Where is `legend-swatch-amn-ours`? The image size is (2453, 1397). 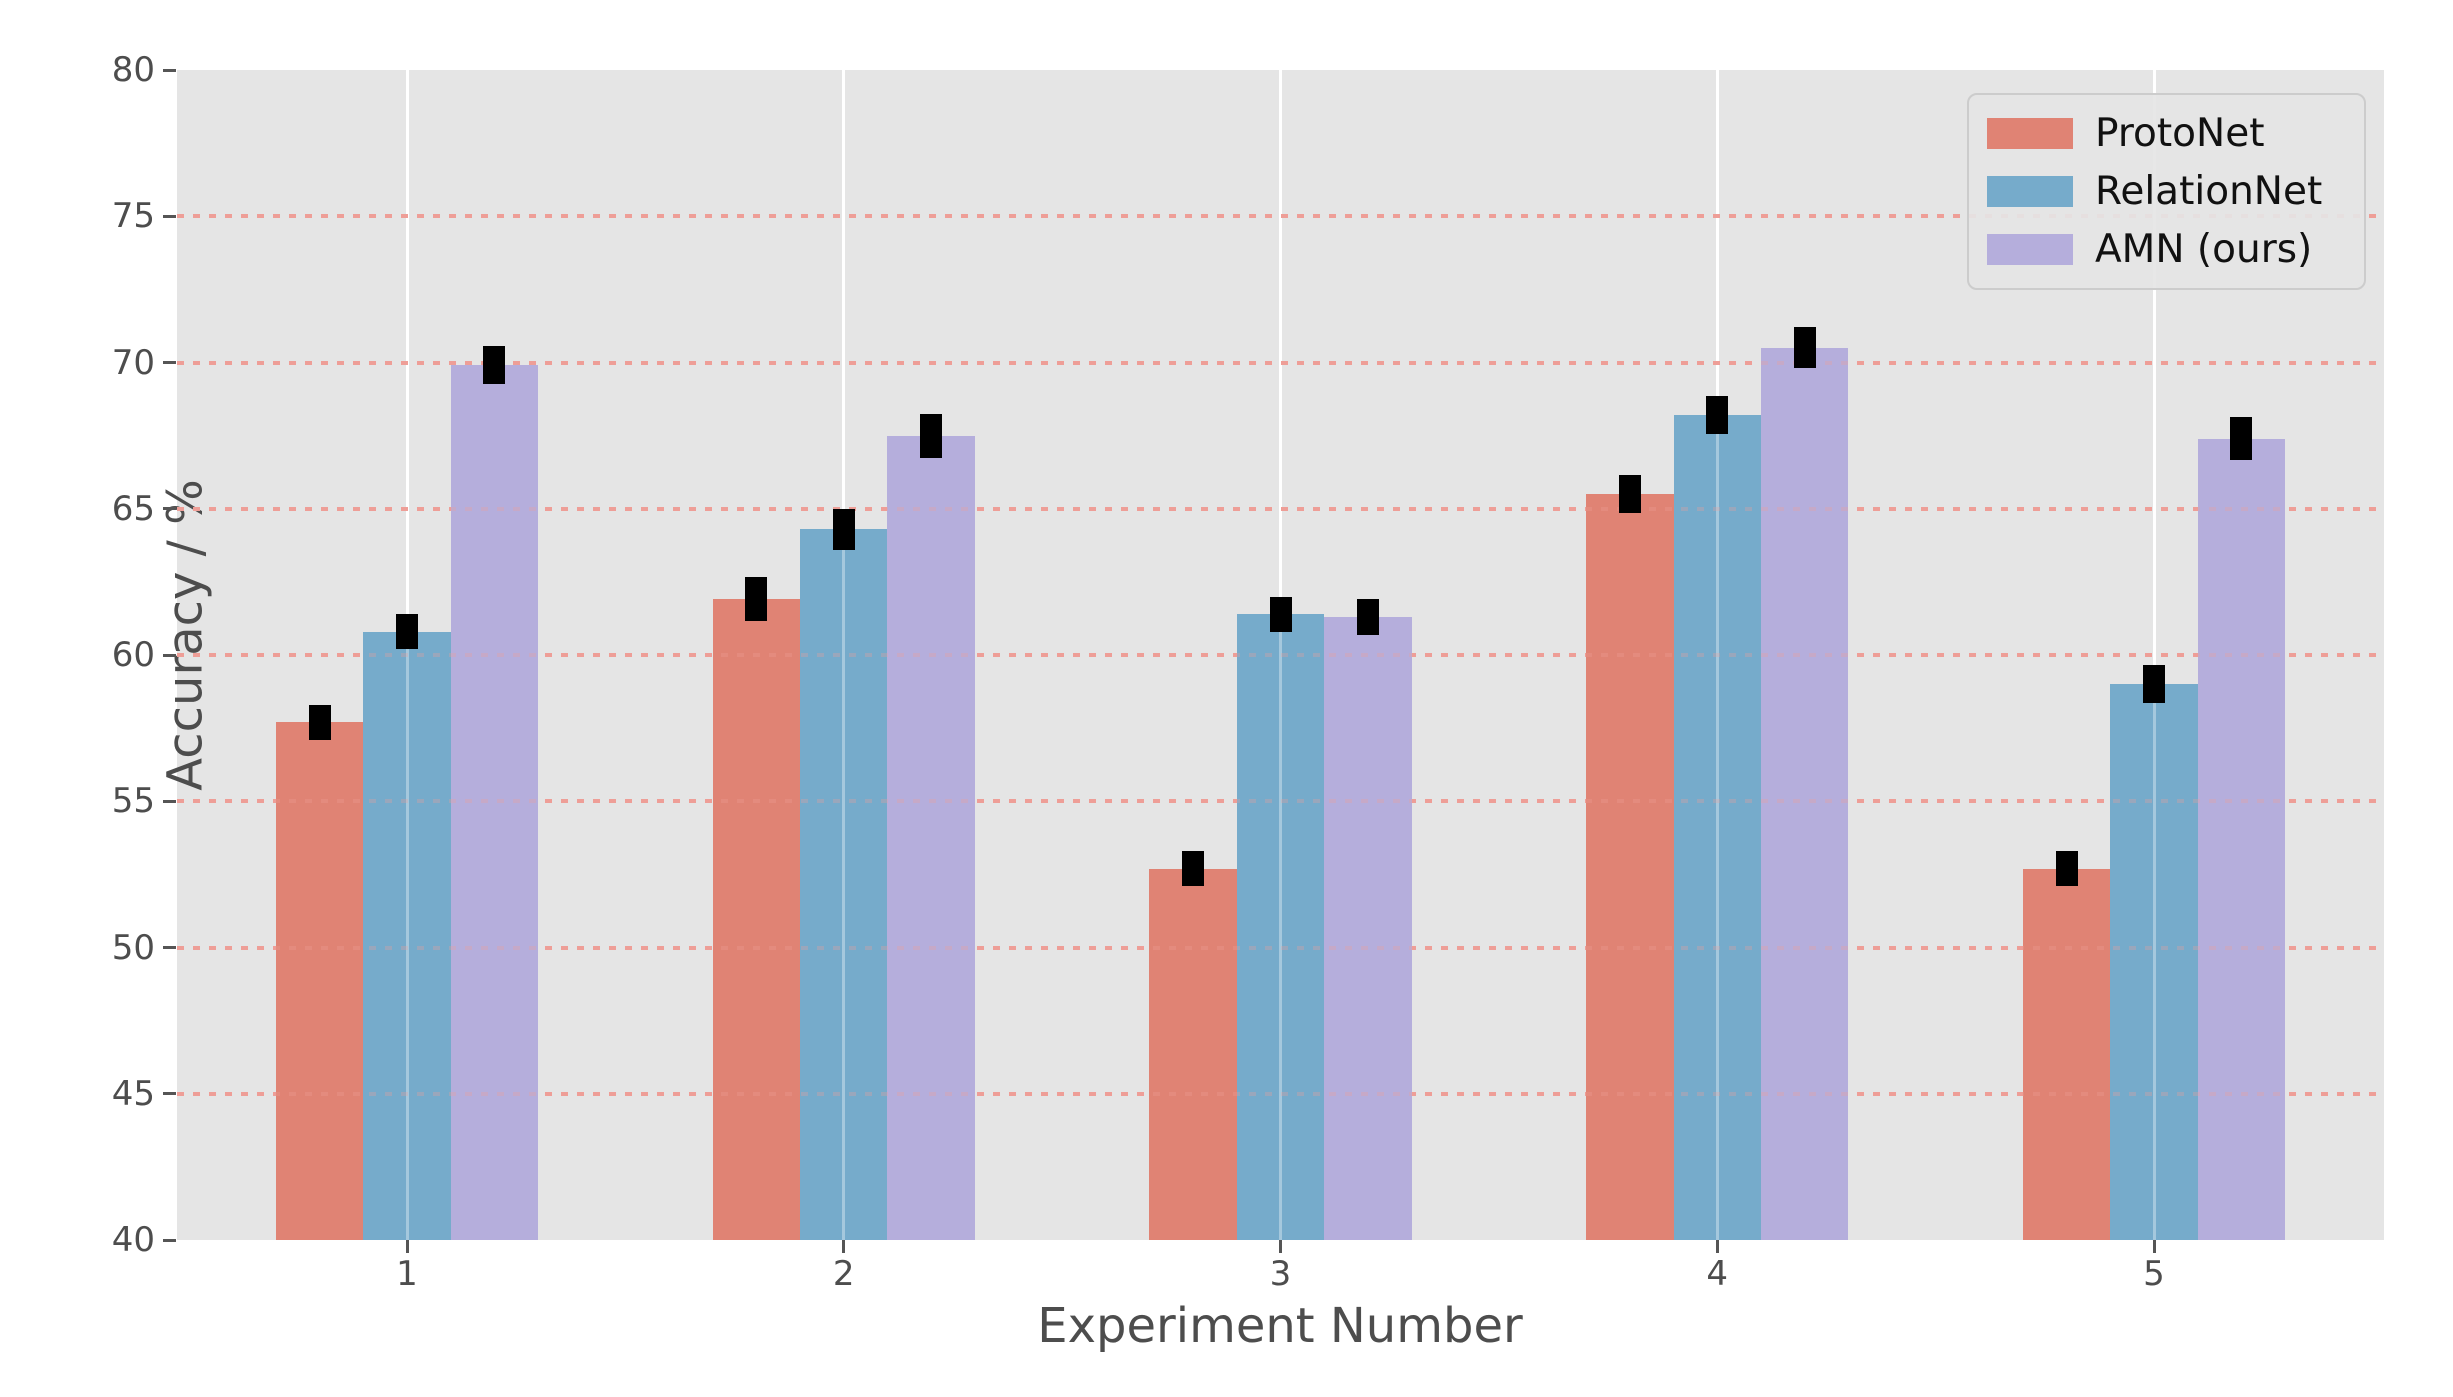
legend-swatch-amn-ours is located at coordinates (2030, 249).